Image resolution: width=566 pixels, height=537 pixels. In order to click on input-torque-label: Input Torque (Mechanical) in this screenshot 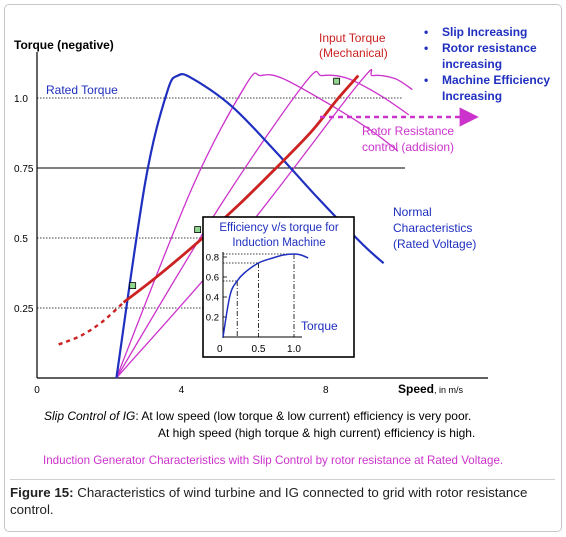, I will do `click(353, 45)`.